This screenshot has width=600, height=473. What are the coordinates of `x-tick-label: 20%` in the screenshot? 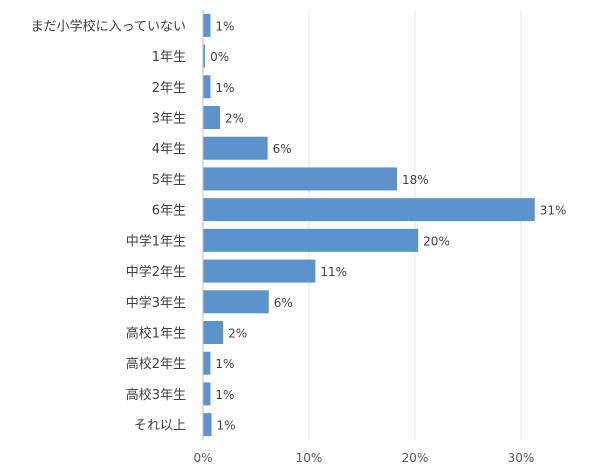 It's located at (415, 458).